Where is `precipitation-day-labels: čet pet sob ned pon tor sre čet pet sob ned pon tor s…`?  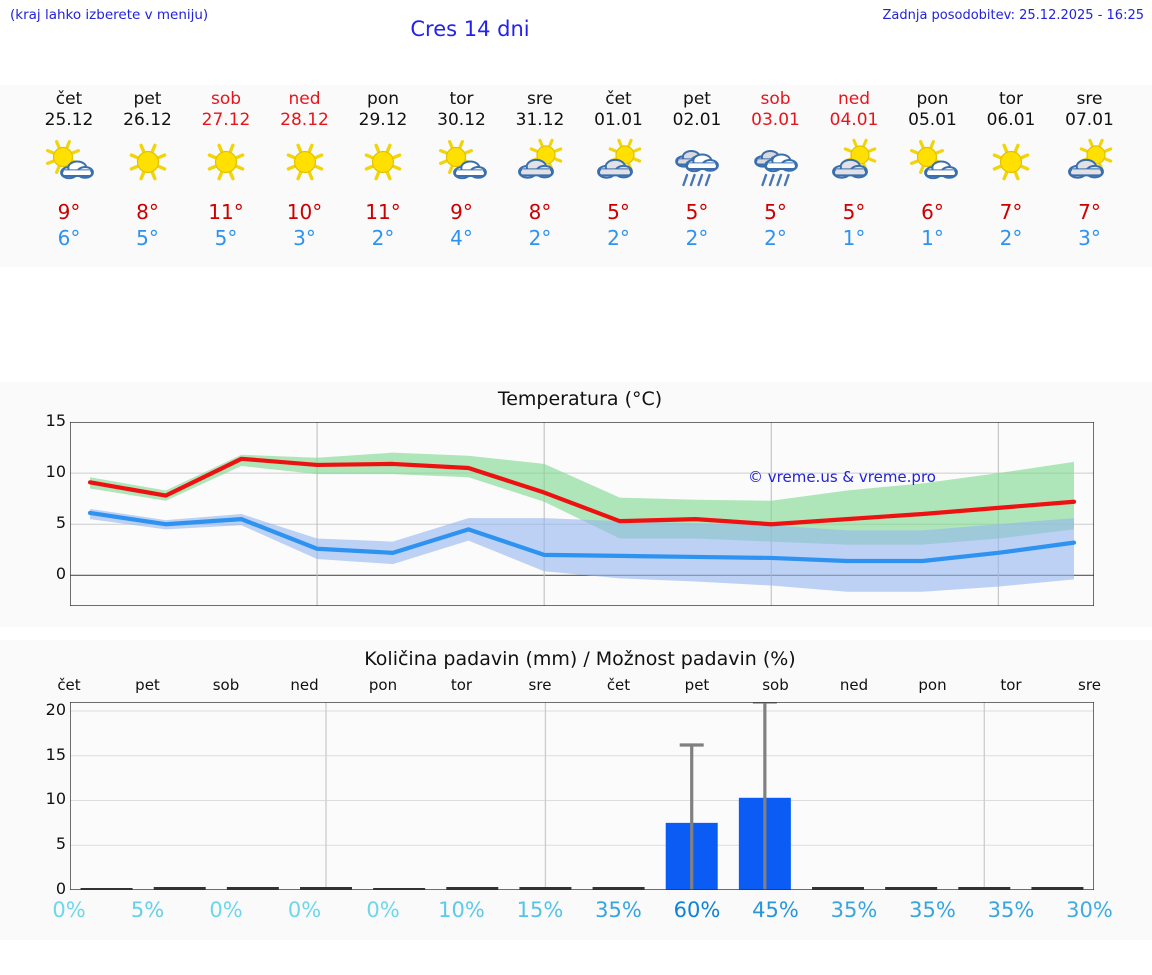 precipitation-day-labels: čet pet sob ned pon tor sre čet pet sob ned pon tor s… is located at coordinates (576, 687).